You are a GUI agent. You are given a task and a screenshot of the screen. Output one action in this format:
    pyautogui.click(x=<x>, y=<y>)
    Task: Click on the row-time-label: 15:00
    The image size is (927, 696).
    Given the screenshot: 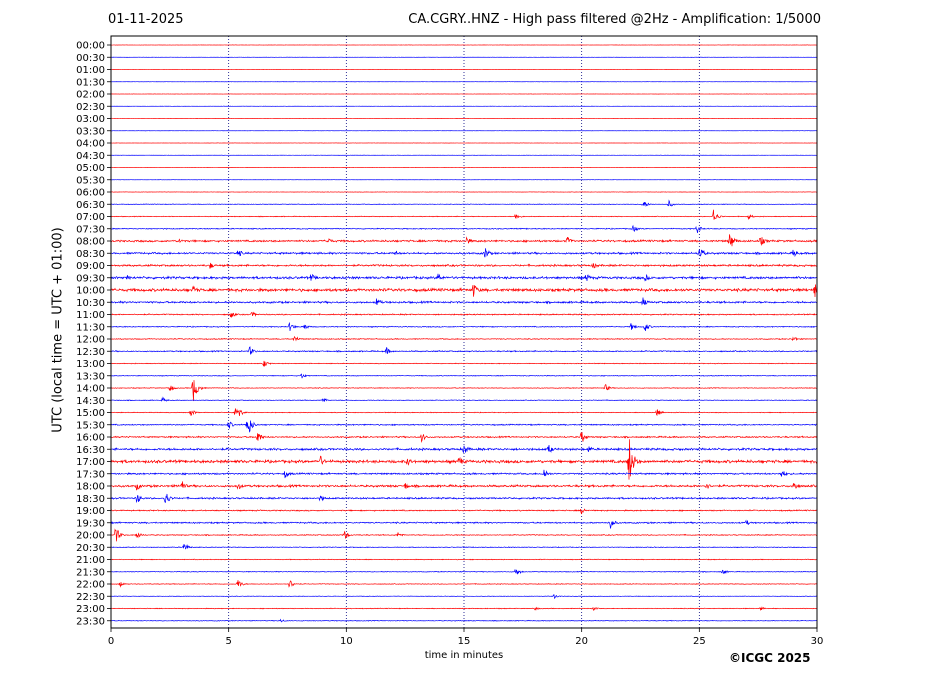 What is the action you would take?
    pyautogui.click(x=90, y=413)
    